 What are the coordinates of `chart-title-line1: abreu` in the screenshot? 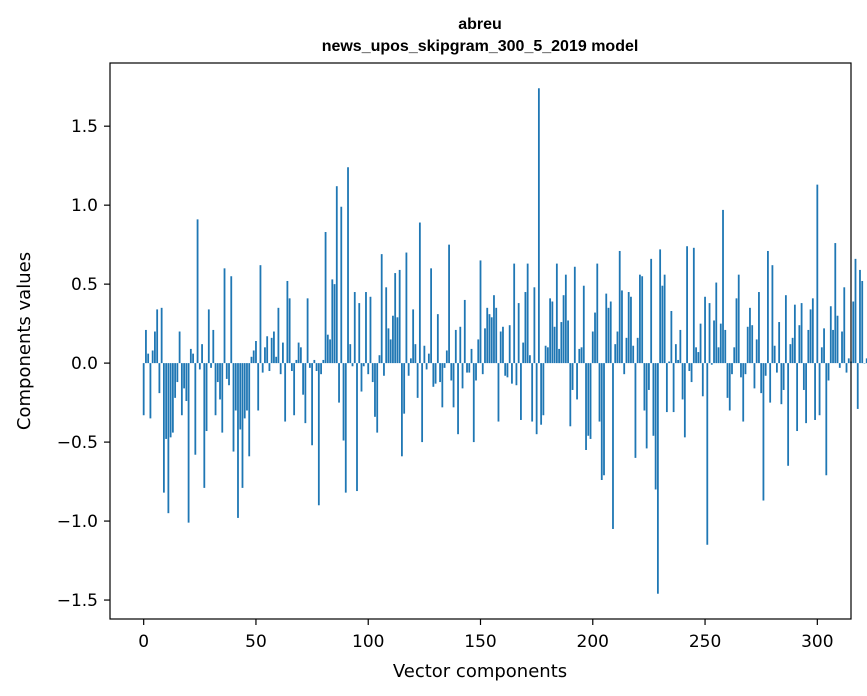 It's located at (480, 24).